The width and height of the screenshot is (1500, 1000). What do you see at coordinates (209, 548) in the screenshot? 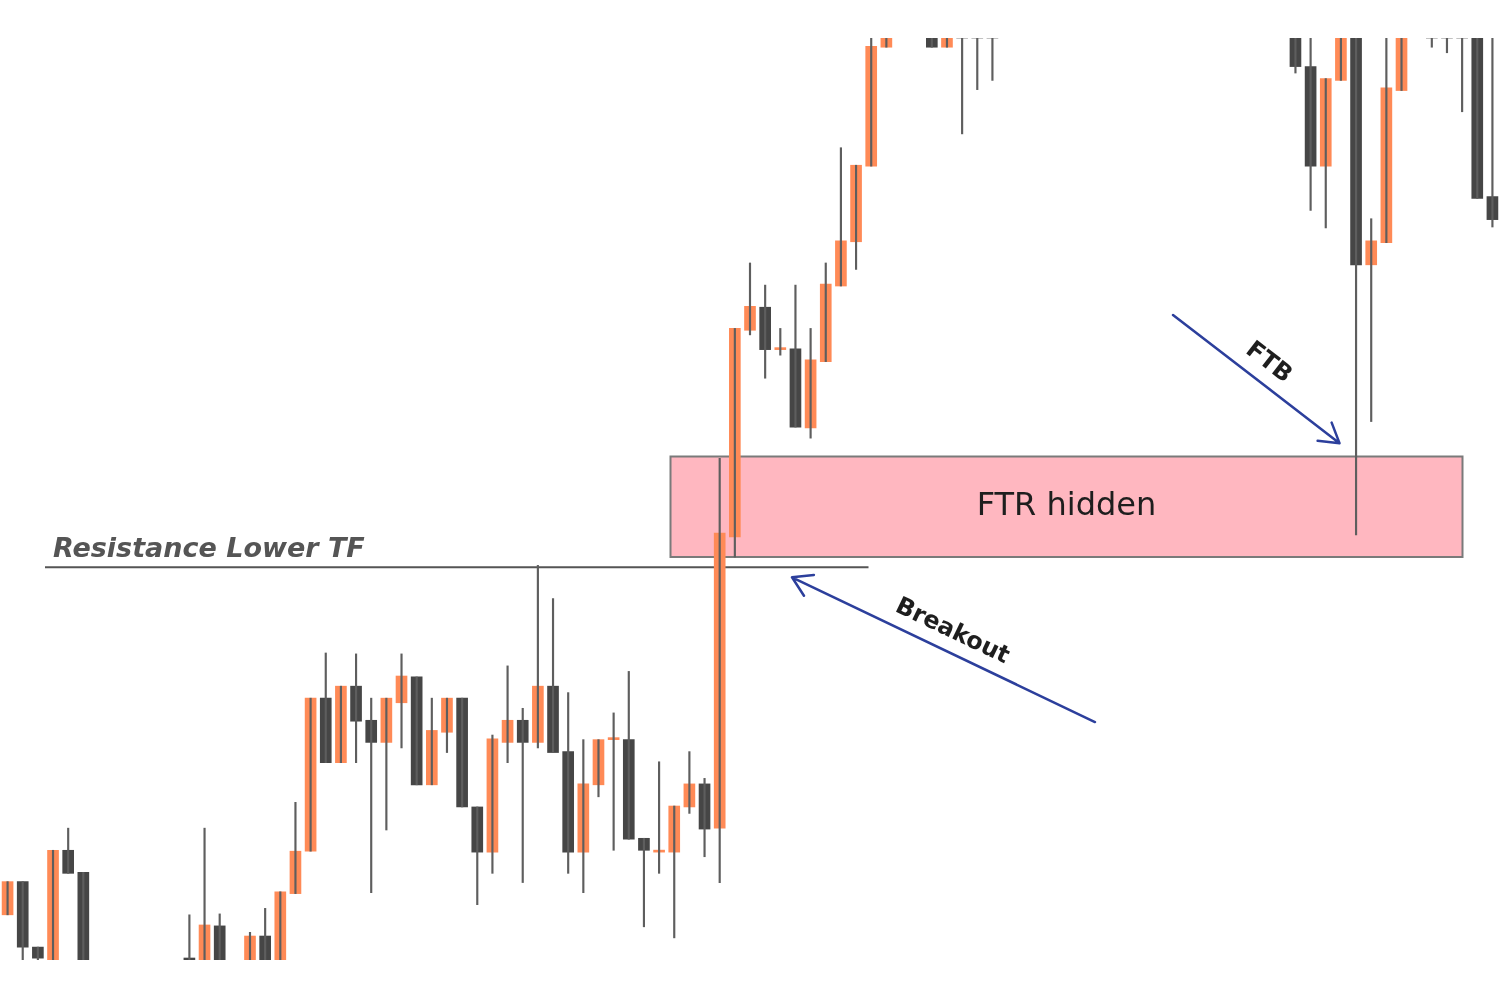
I see `ref-line-label: Resistance Lower TF` at bounding box center [209, 548].